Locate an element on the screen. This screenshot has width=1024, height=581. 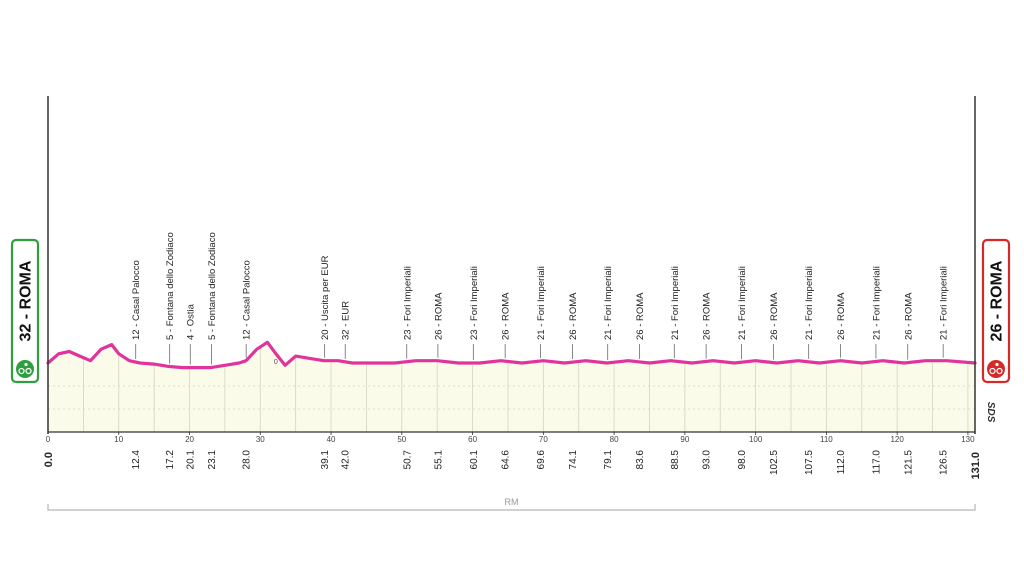
start-badge-frame is located at coordinates (25, 311).